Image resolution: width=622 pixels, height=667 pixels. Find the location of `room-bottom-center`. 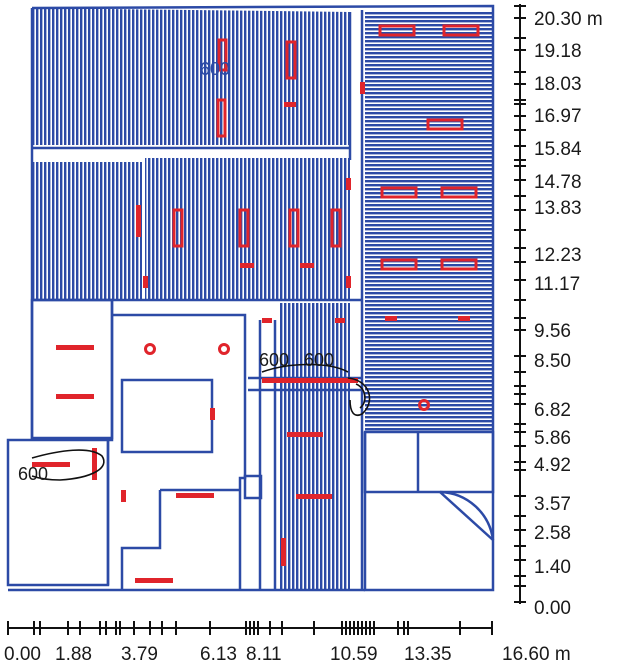

room-bottom-center is located at coordinates (253, 487).